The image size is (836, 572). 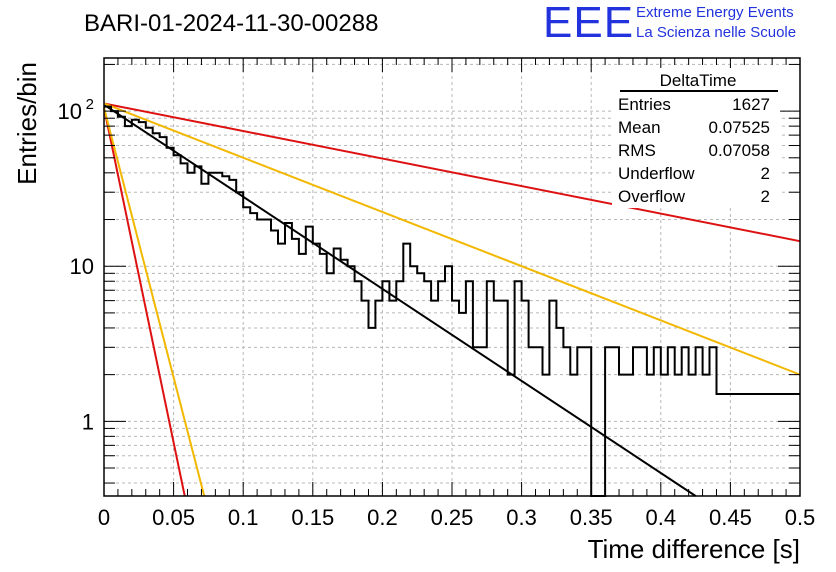 I want to click on x-tick-label: 0, so click(x=104, y=517).